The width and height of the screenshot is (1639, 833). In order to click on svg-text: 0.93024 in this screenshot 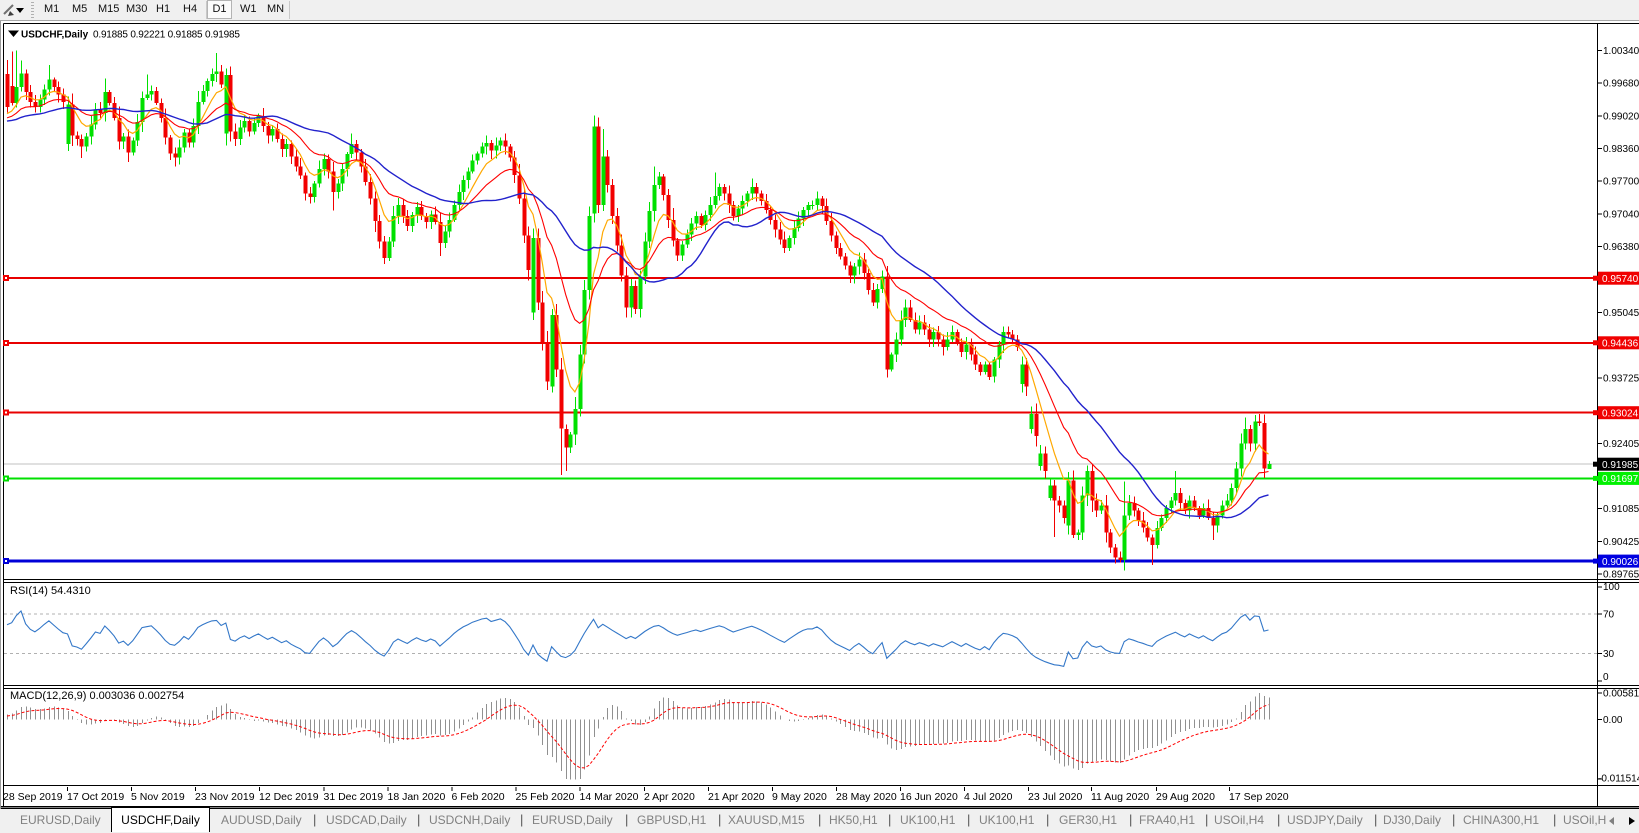, I will do `click(1620, 414)`.